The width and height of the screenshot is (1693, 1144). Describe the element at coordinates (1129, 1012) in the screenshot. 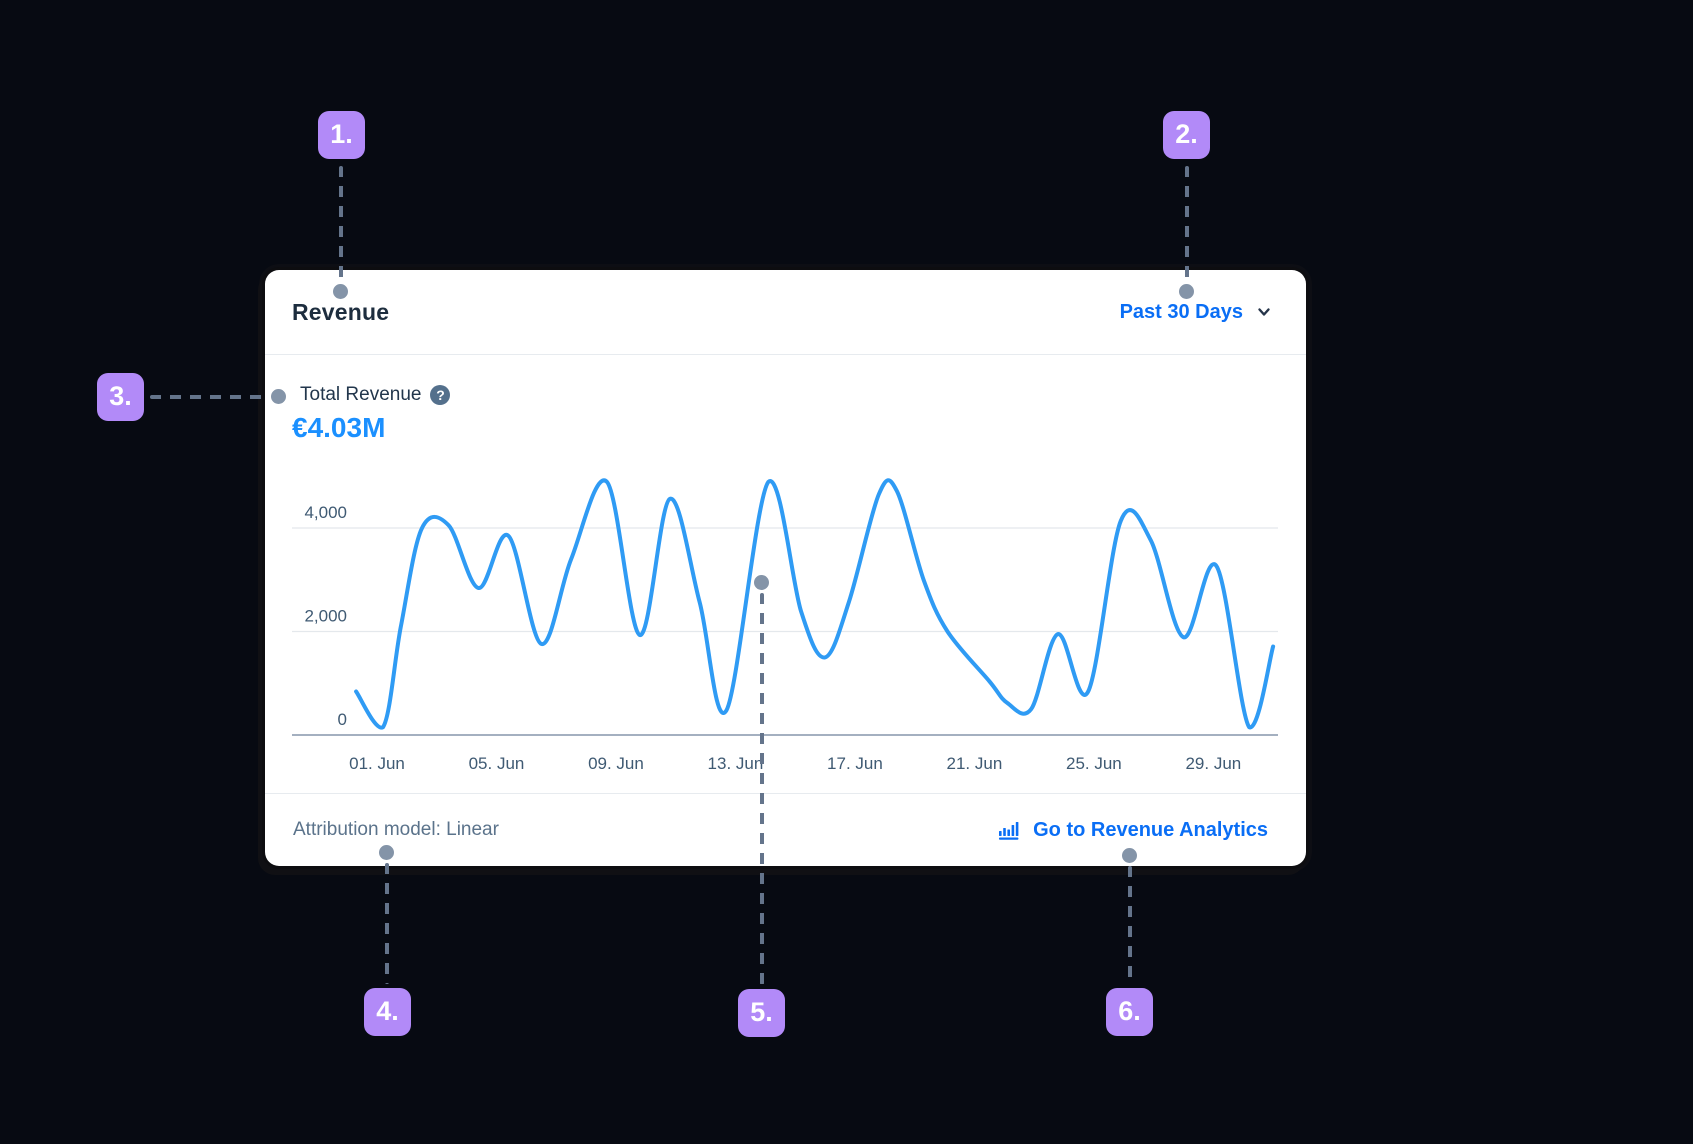

I see `annotation-badge-6: 6.` at that location.